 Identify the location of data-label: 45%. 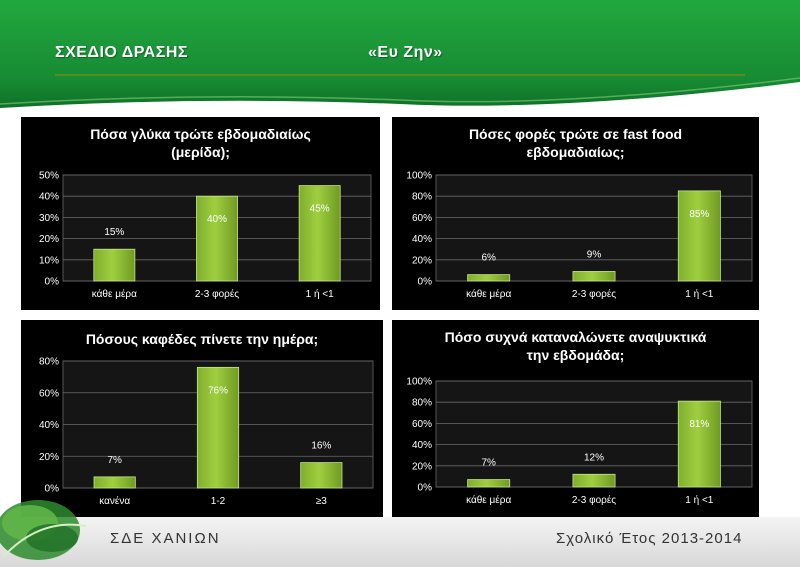
(320, 209).